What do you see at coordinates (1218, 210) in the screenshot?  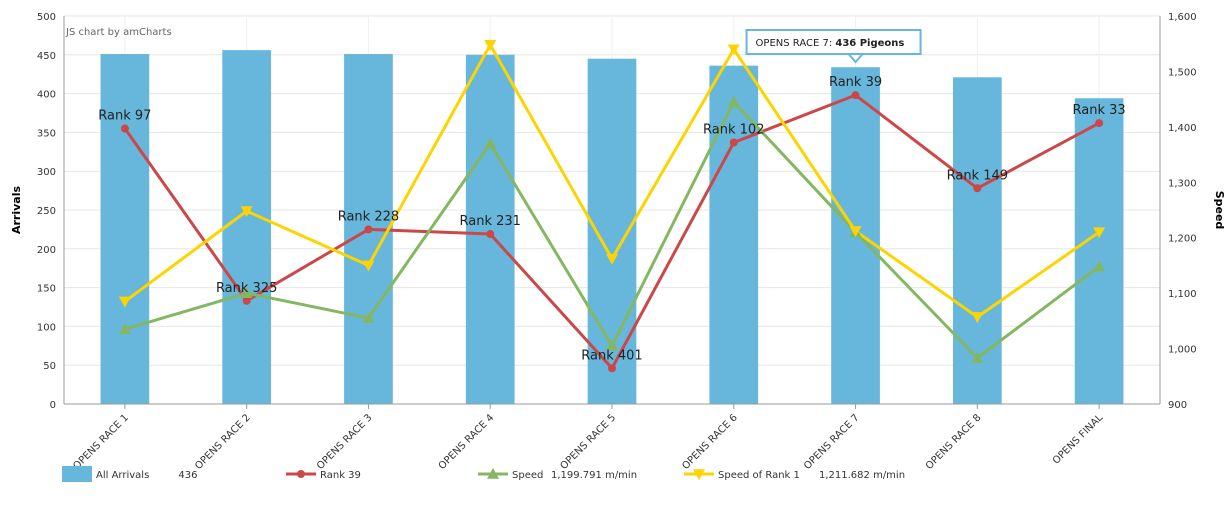 I see `right-axis-title: Speed` at bounding box center [1218, 210].